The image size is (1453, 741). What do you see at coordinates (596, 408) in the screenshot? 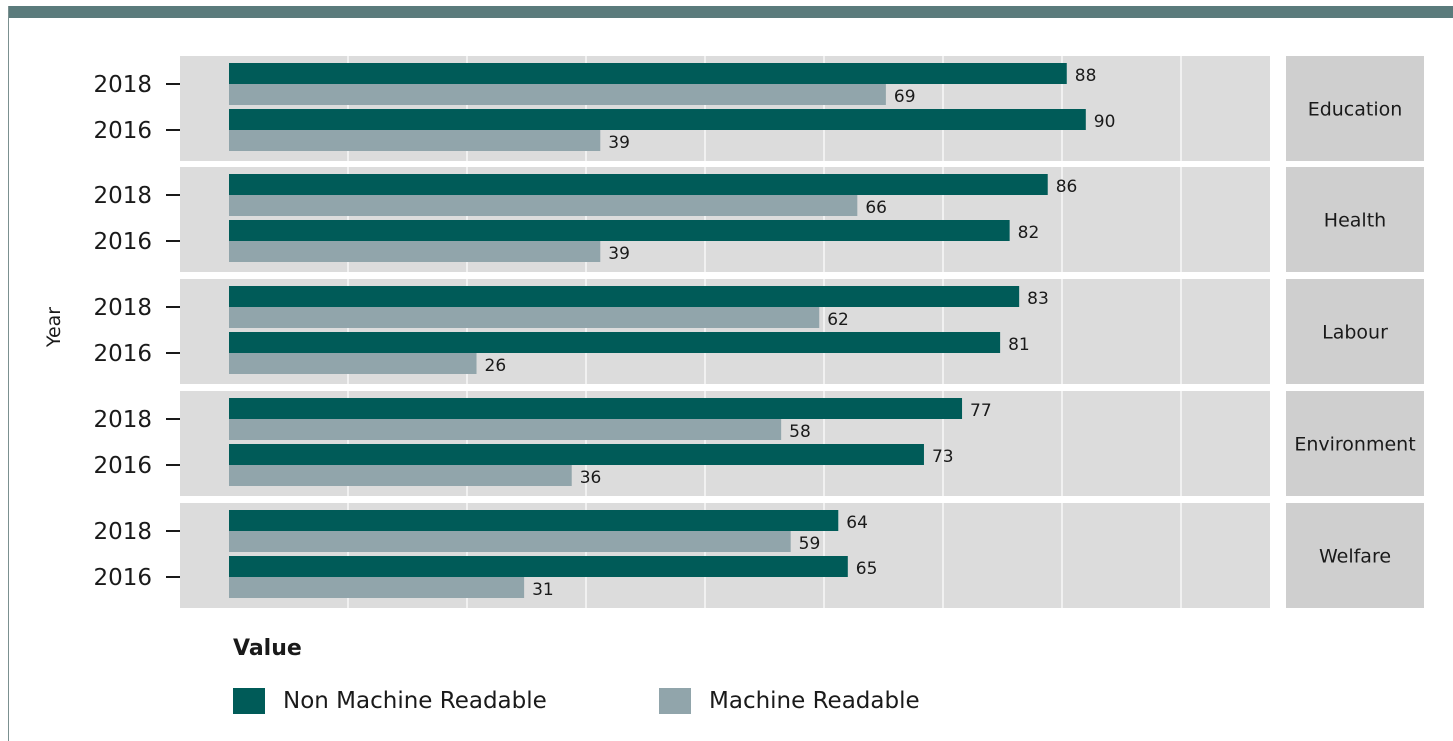
I see `bar-environment-2018-non-machine-readable` at bounding box center [596, 408].